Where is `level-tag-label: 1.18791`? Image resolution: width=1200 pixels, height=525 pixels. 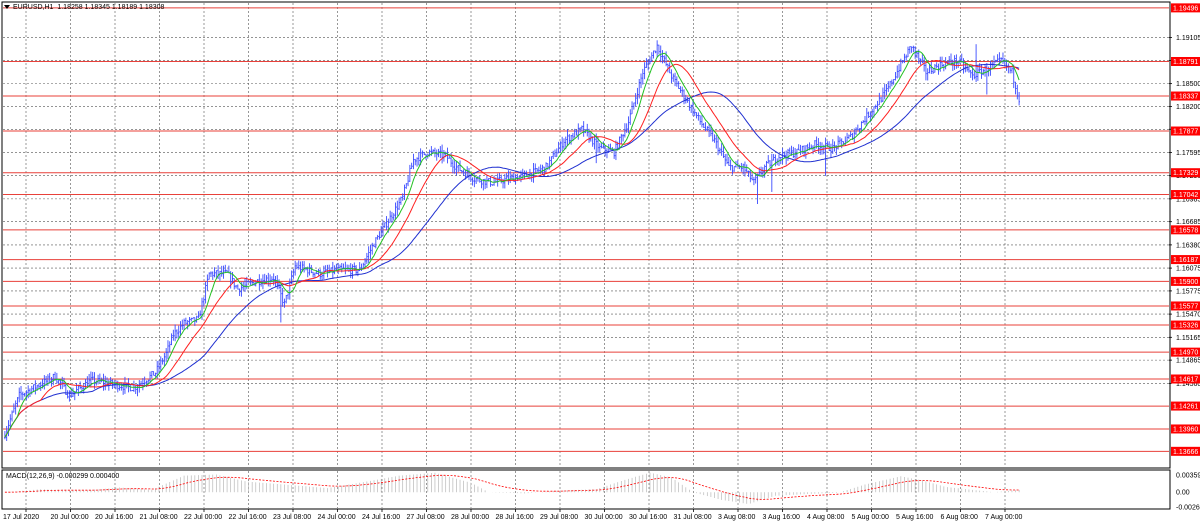
level-tag-label: 1.18791 is located at coordinates (1185, 62).